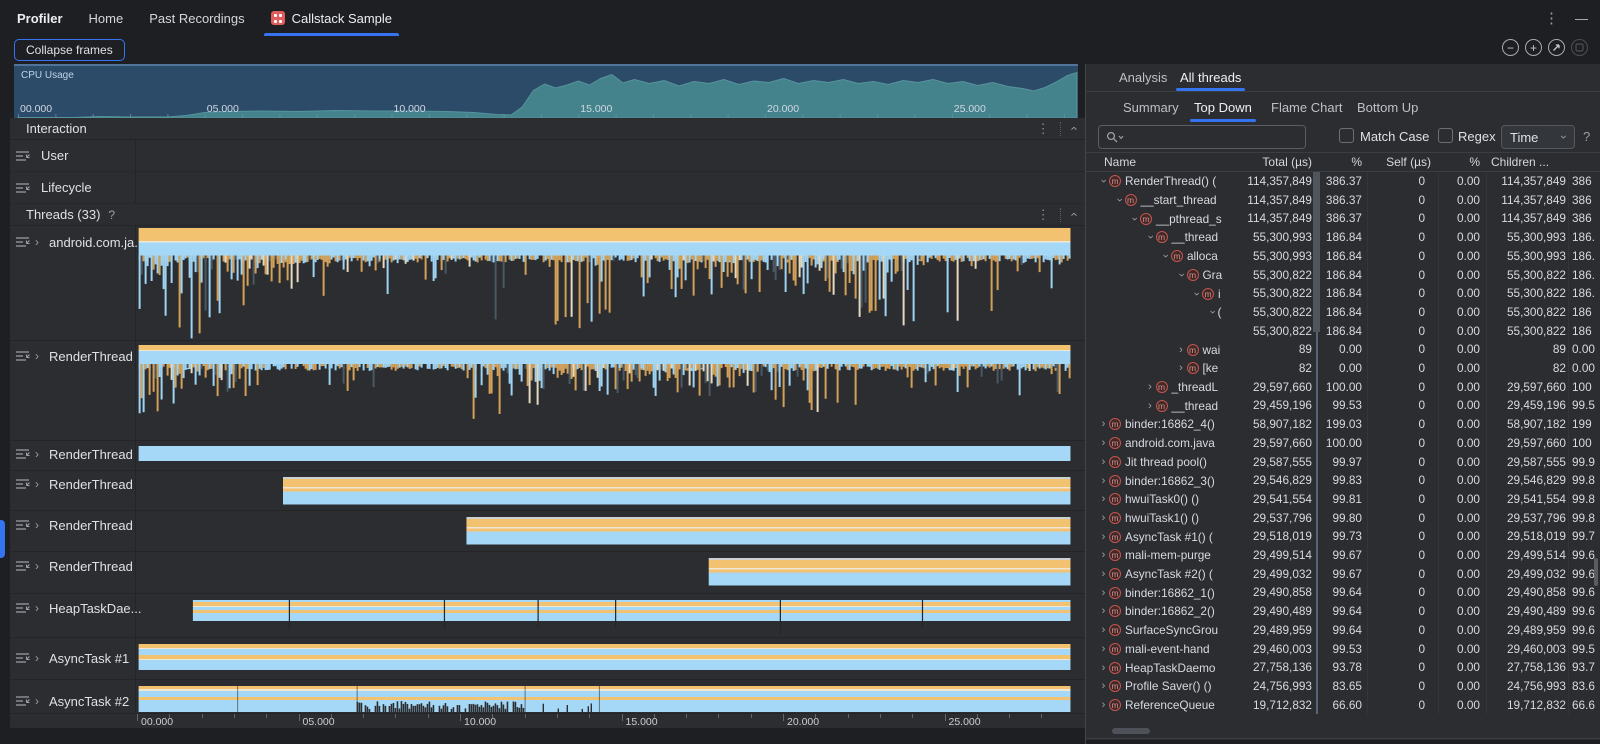  I want to click on table-horizontal-scrollbar, so click(1131, 731).